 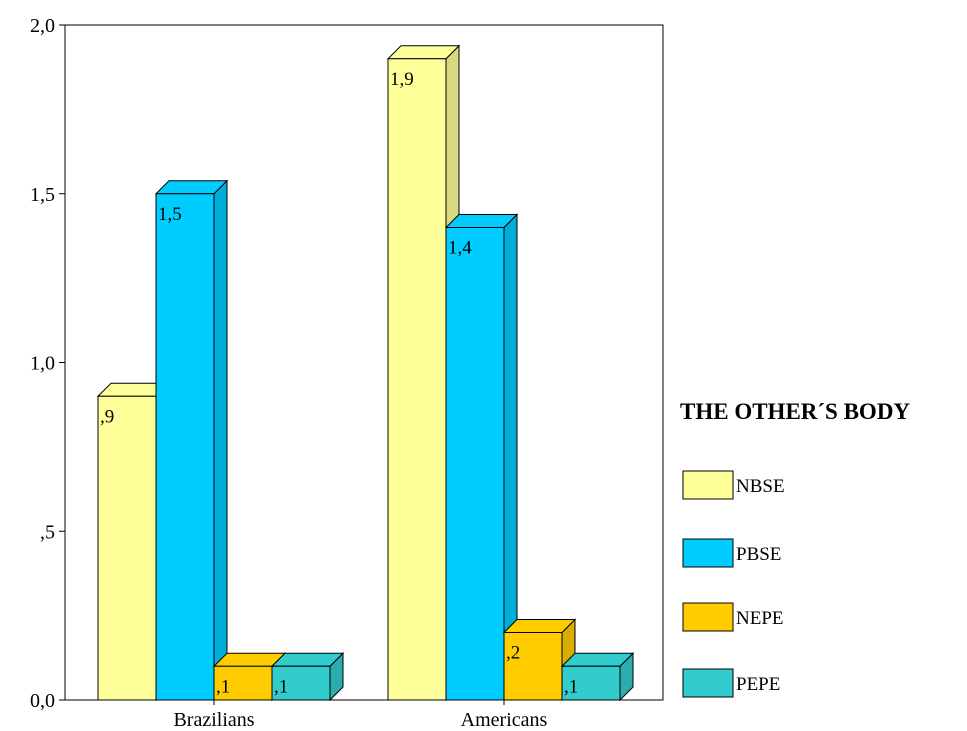 I want to click on bar-value-label: 1,4, so click(x=460, y=248).